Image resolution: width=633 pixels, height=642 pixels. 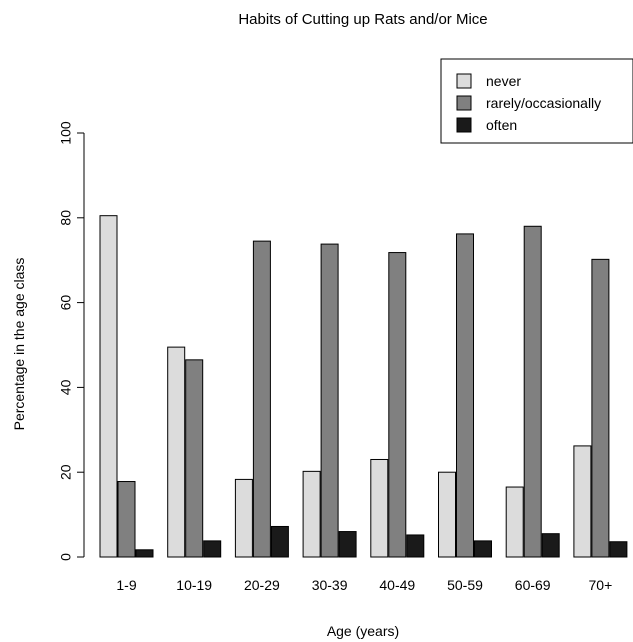 What do you see at coordinates (514, 522) in the screenshot?
I see `bar-60-69-never` at bounding box center [514, 522].